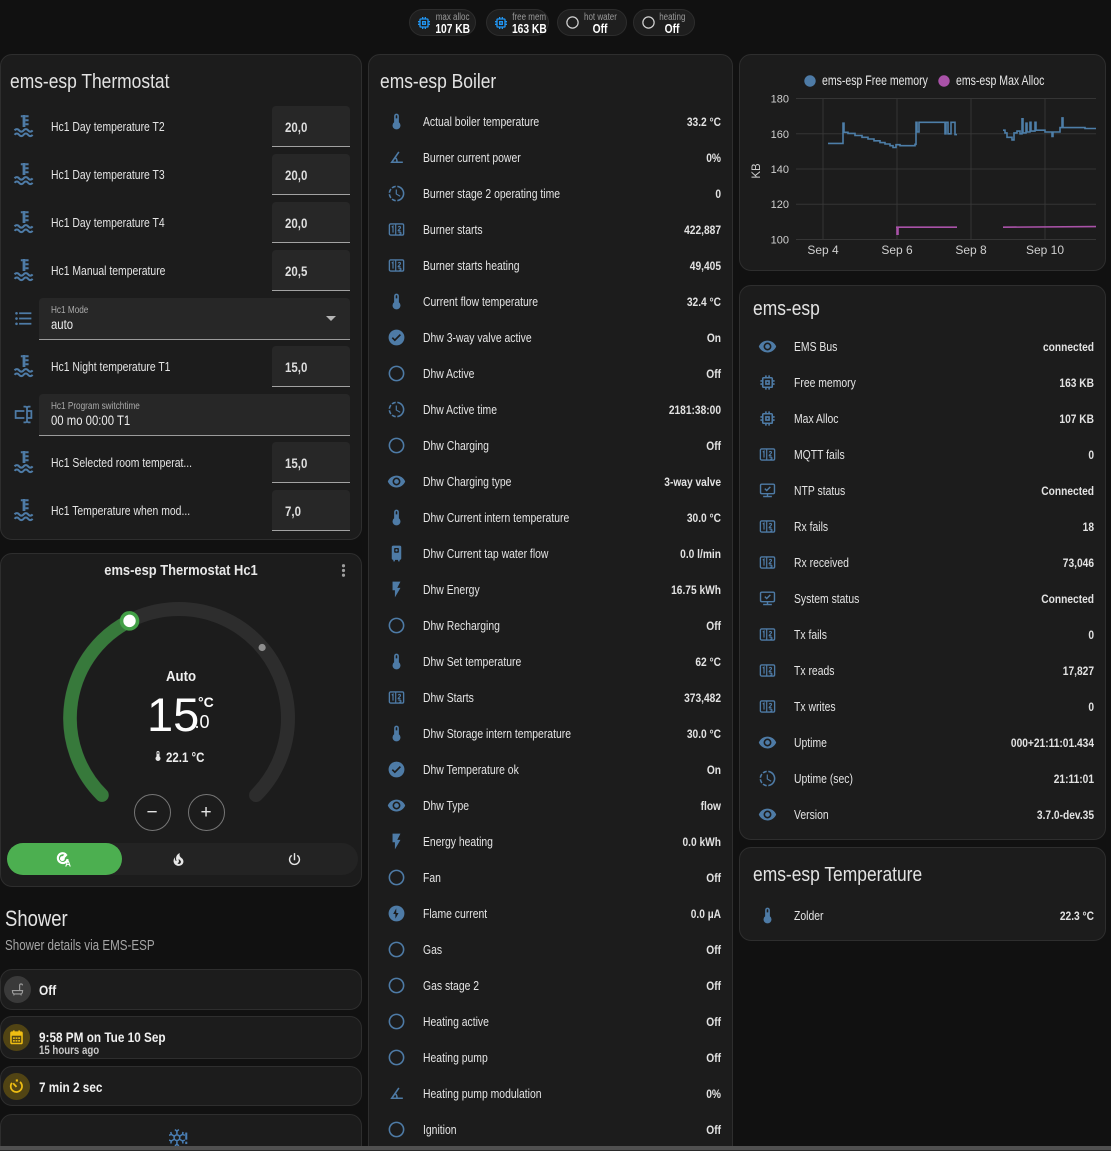  I want to click on svg-text: Sep 10, so click(1045, 250).